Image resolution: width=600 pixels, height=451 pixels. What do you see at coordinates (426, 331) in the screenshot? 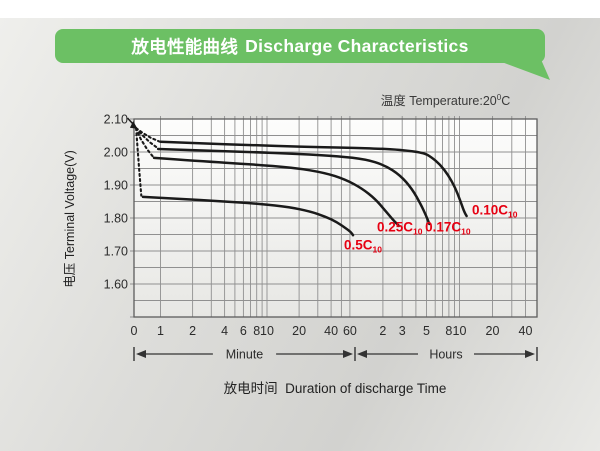
I see `x-tick-label-hour: 5` at bounding box center [426, 331].